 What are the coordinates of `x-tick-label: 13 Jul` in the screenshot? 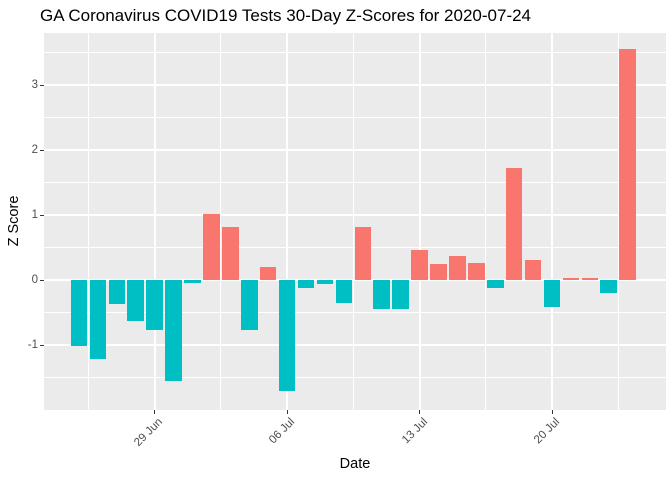 It's located at (415, 431).